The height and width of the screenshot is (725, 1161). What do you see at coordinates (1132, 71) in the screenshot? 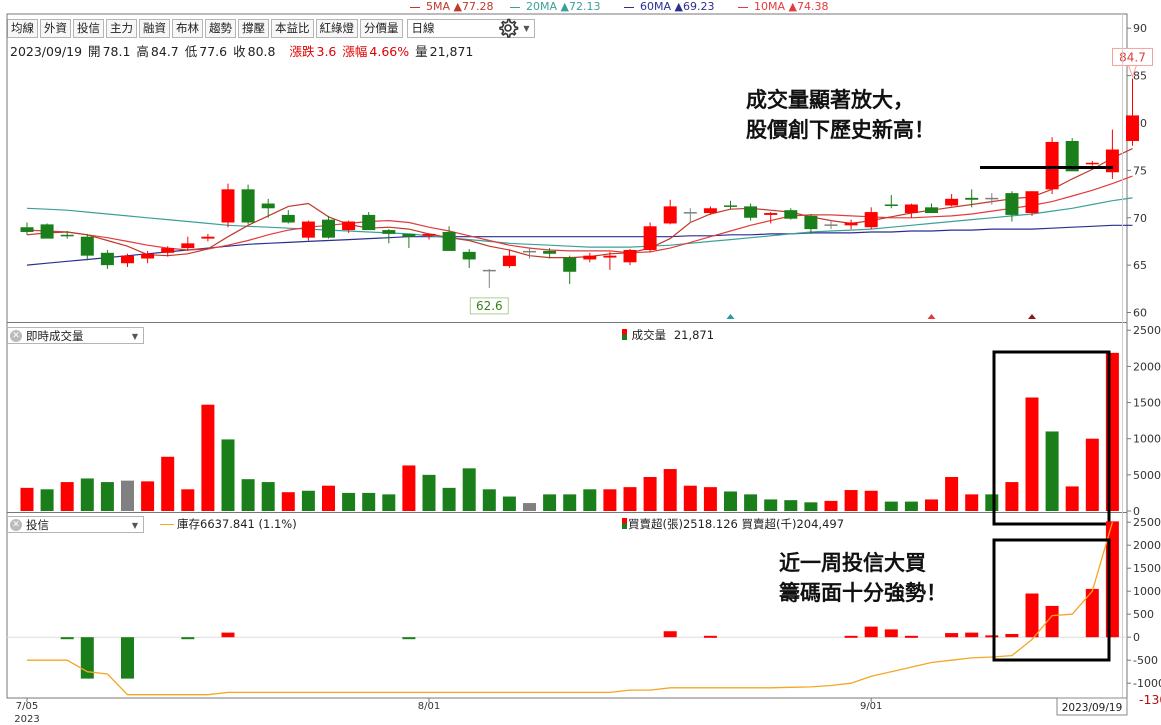
I see `high-marker-pointer` at bounding box center [1132, 71].